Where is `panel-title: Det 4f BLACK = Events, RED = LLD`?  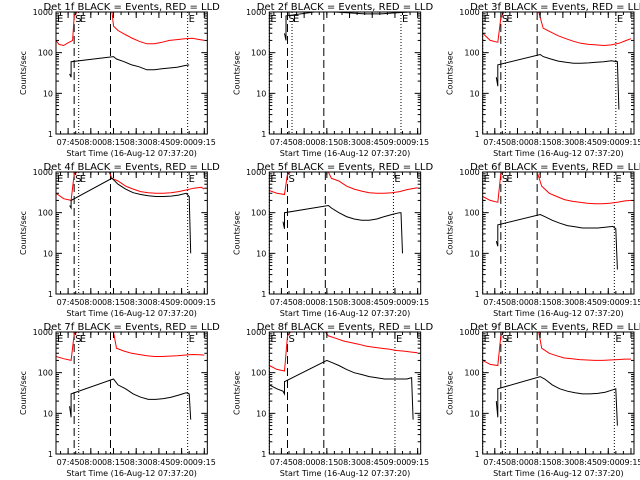 panel-title: Det 4f BLACK = Events, RED = LLD is located at coordinates (131, 167).